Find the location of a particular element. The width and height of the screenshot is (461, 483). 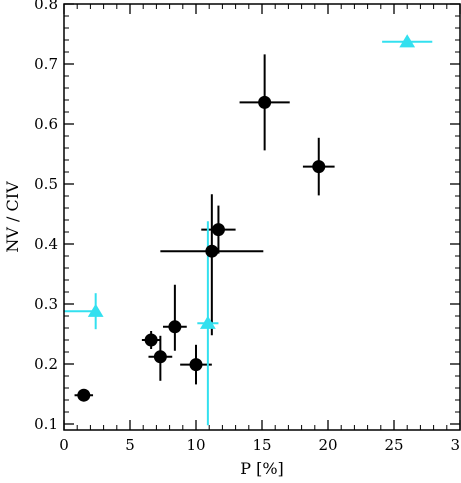

x-tick-label: 0 is located at coordinates (64, 445).